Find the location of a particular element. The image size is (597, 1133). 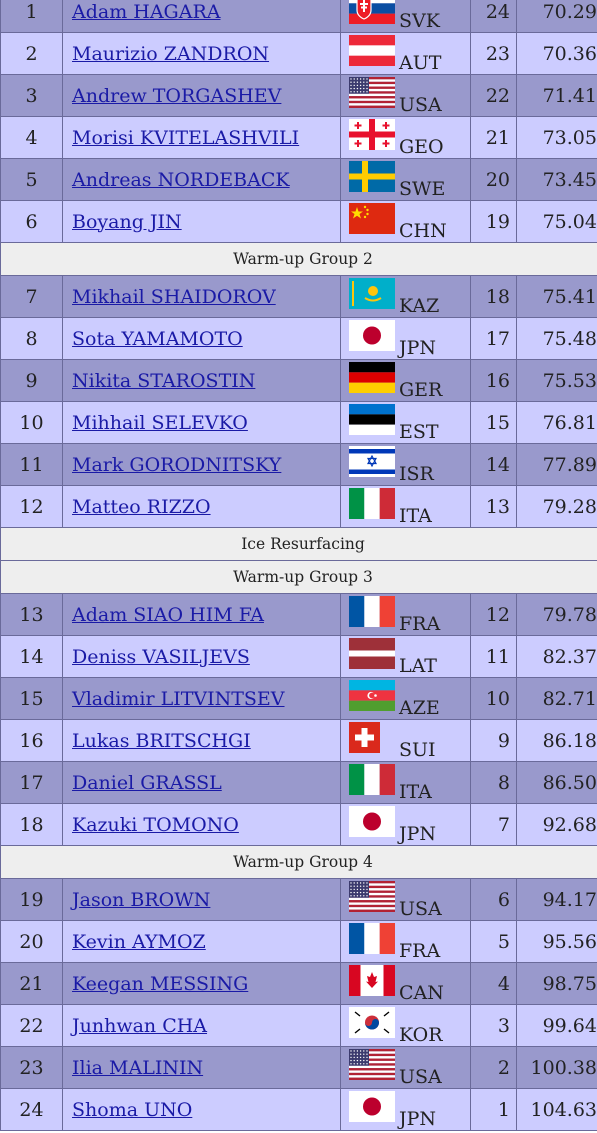

skater-name-link: Daniel GRASSL is located at coordinates (147, 782).